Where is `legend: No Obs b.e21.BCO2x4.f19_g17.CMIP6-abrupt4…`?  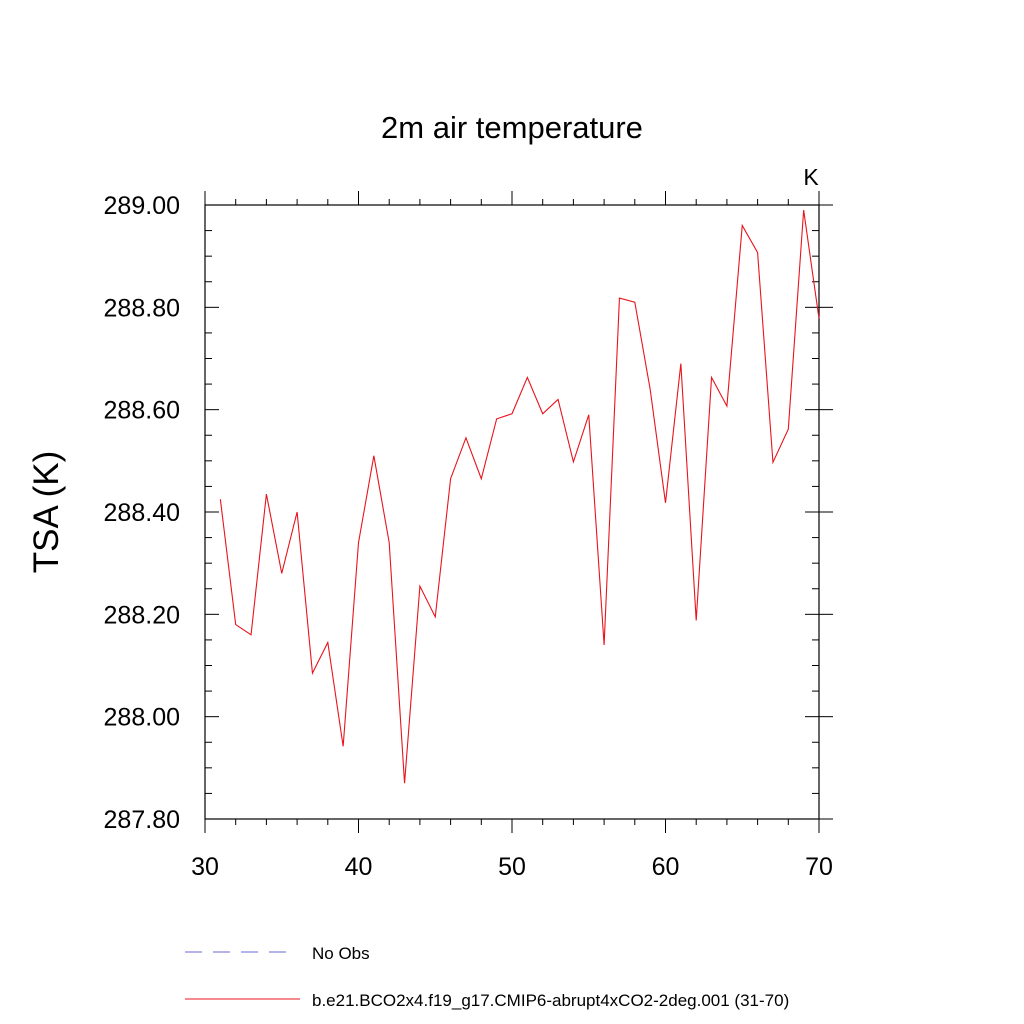
legend: No Obs b.e21.BCO2x4.f19_g17.CMIP6-abrupt4… is located at coordinates (487, 977).